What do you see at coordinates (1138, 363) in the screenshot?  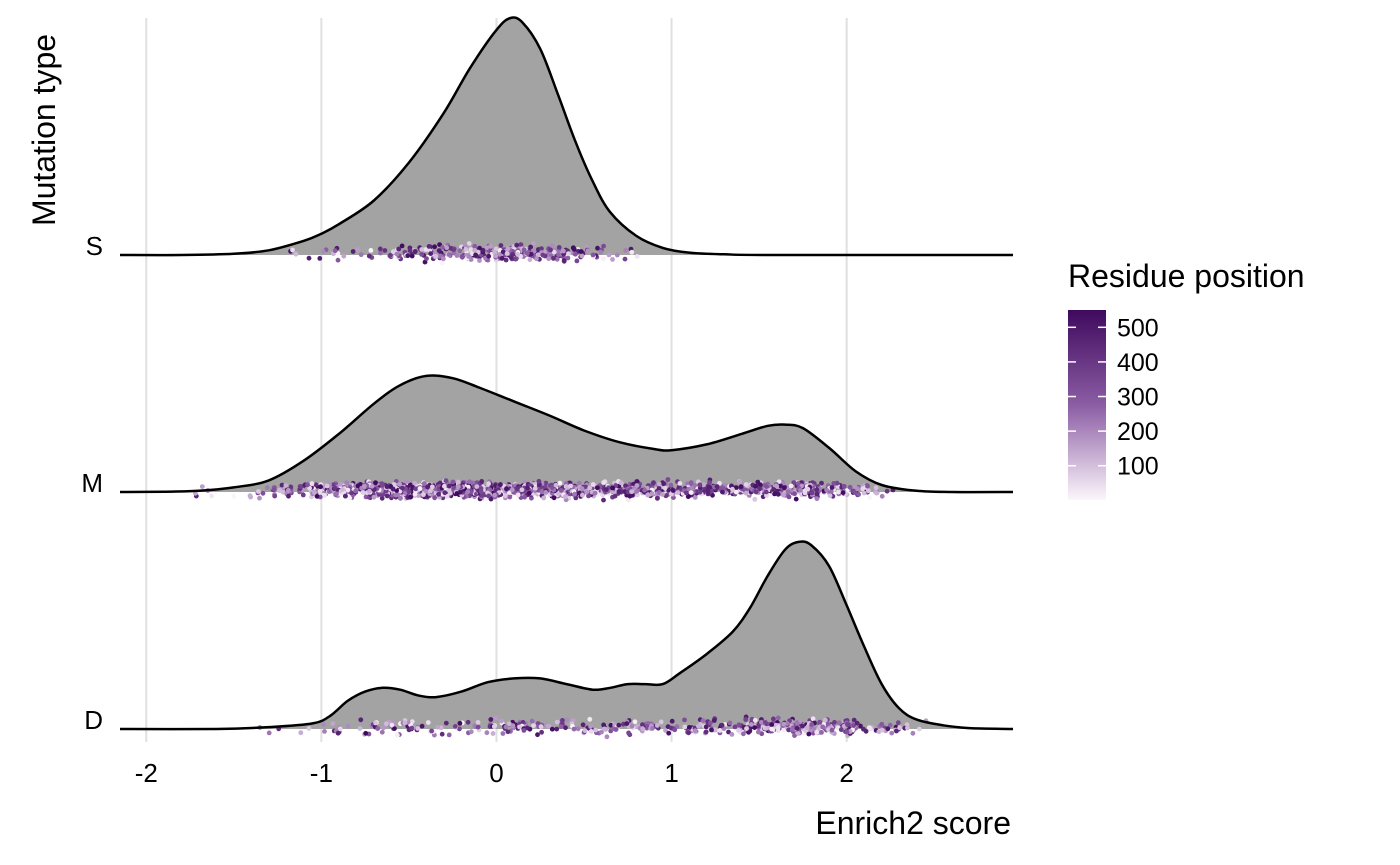 I see `legend-tick-label: 400` at bounding box center [1138, 363].